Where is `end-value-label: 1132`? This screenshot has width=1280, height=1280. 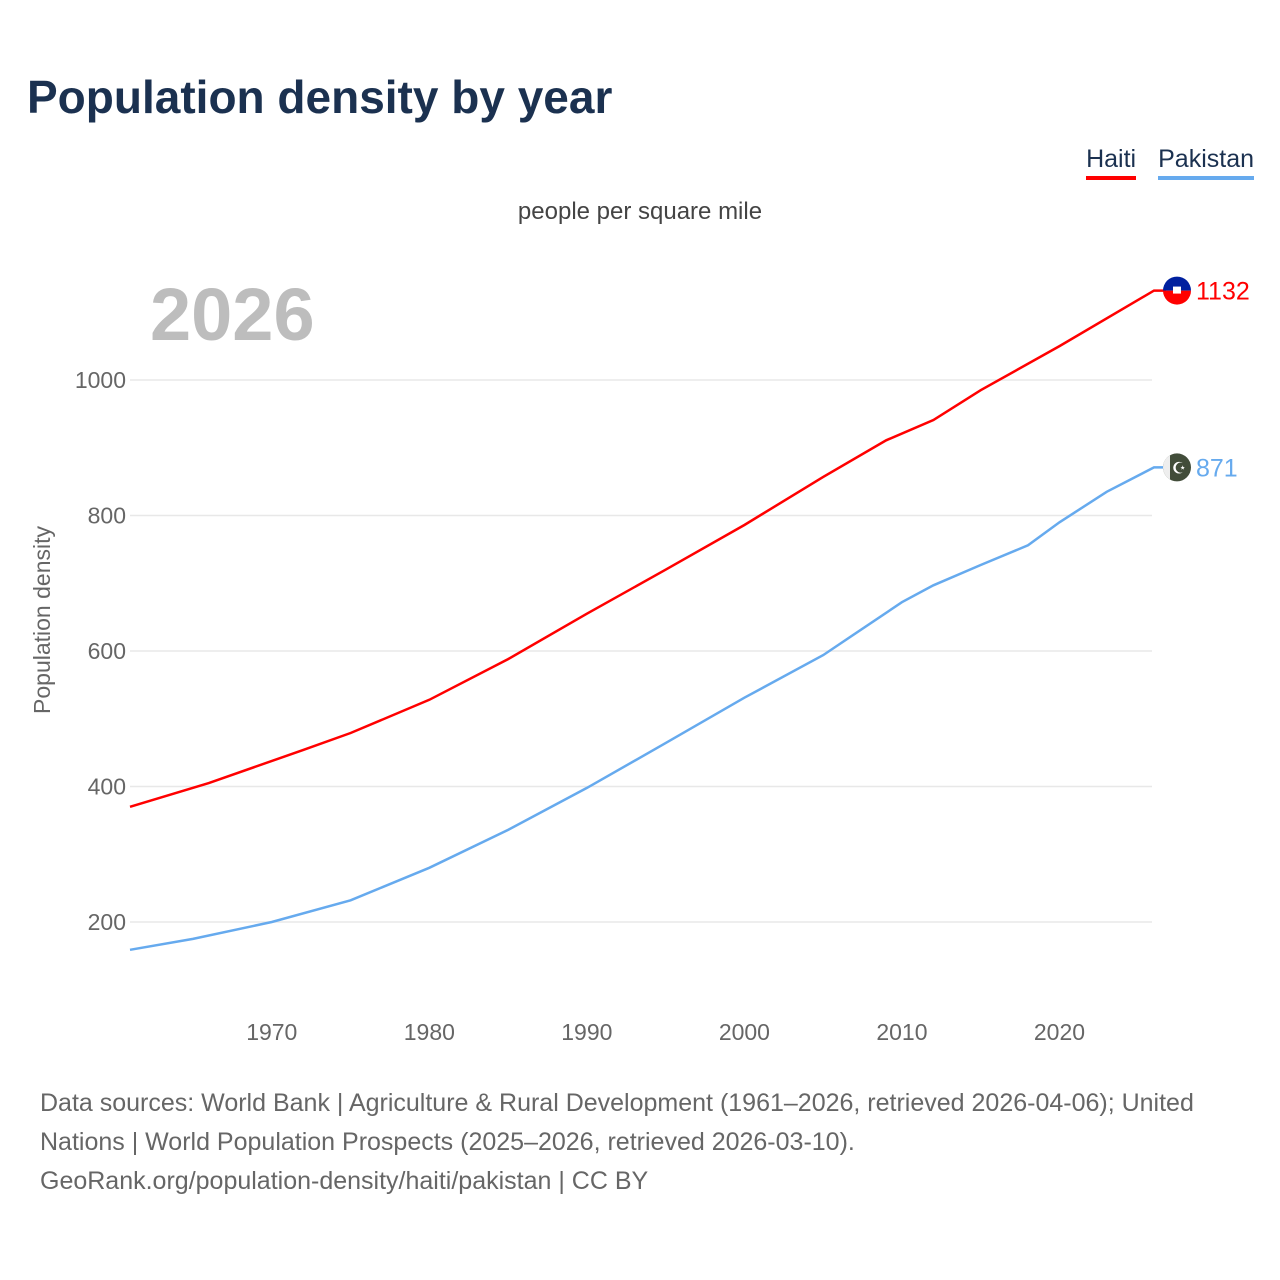
end-value-label: 1132 is located at coordinates (1223, 292).